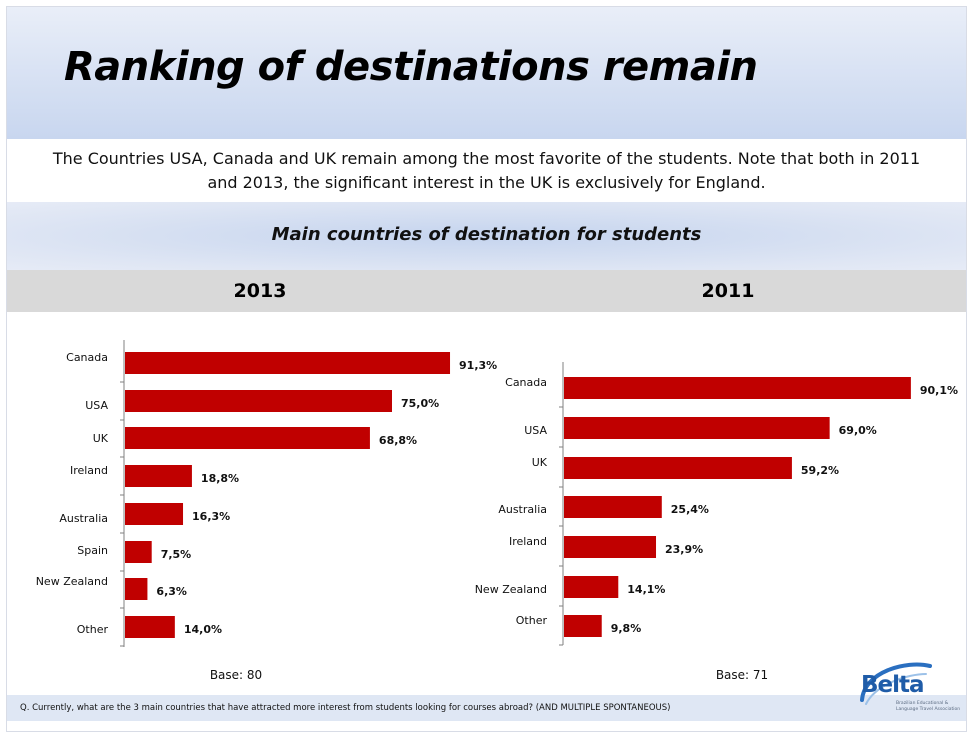  What do you see at coordinates (92, 550) in the screenshot?
I see `category-label-2013-spain: Spain` at bounding box center [92, 550].